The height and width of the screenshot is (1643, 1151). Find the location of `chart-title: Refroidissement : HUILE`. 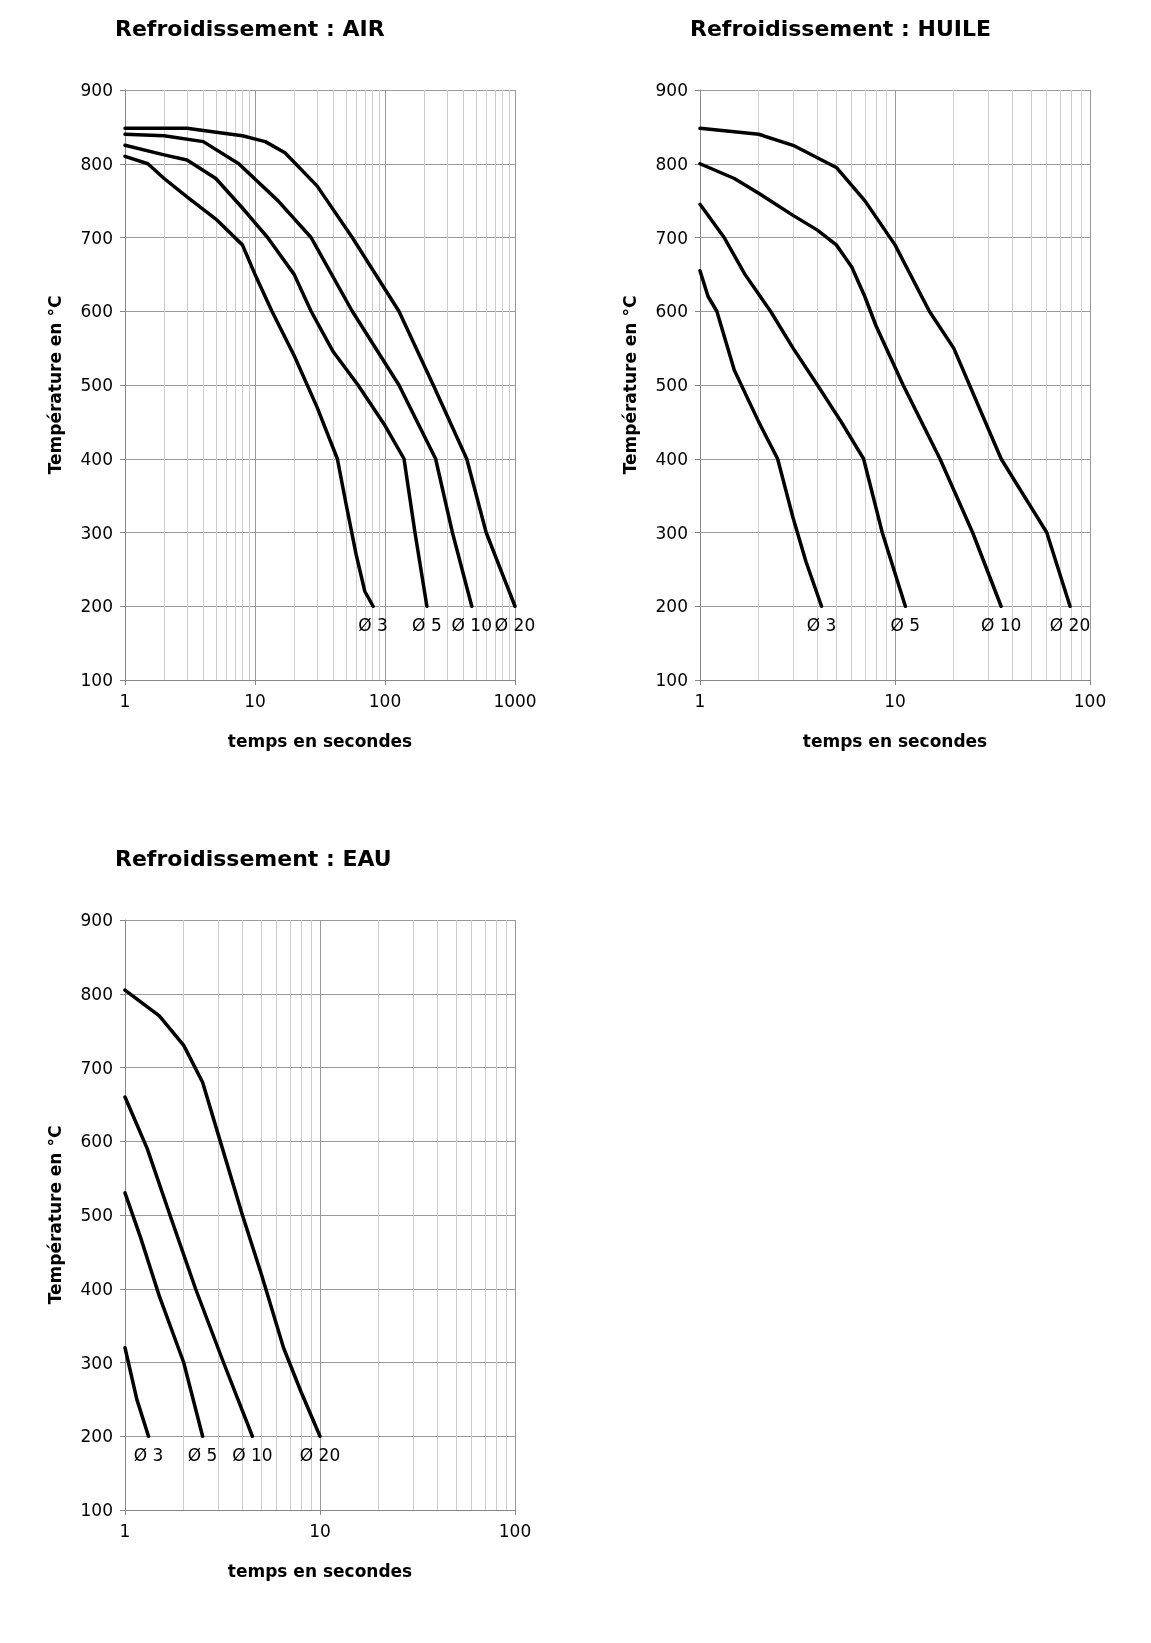

chart-title: Refroidissement : HUILE is located at coordinates (840, 28).